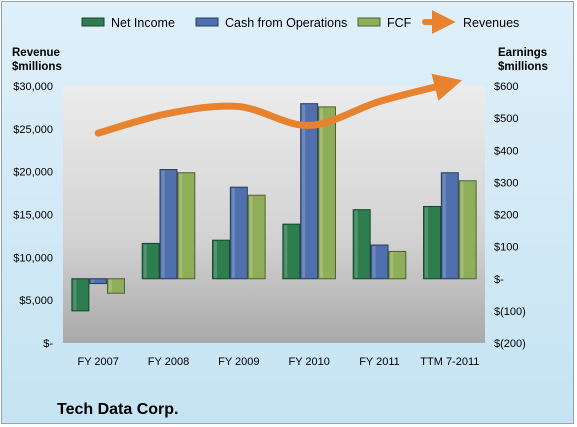  I want to click on legend-label: FCF, so click(399, 23).